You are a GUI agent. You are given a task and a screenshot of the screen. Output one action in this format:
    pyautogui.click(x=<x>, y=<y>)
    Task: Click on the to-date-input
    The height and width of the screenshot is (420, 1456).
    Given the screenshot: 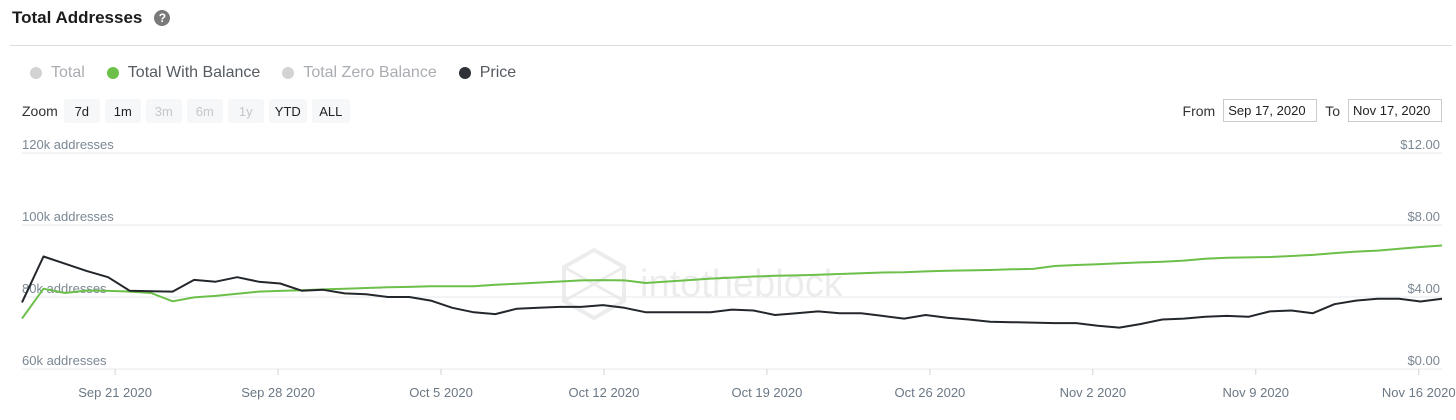 What is the action you would take?
    pyautogui.click(x=1395, y=110)
    